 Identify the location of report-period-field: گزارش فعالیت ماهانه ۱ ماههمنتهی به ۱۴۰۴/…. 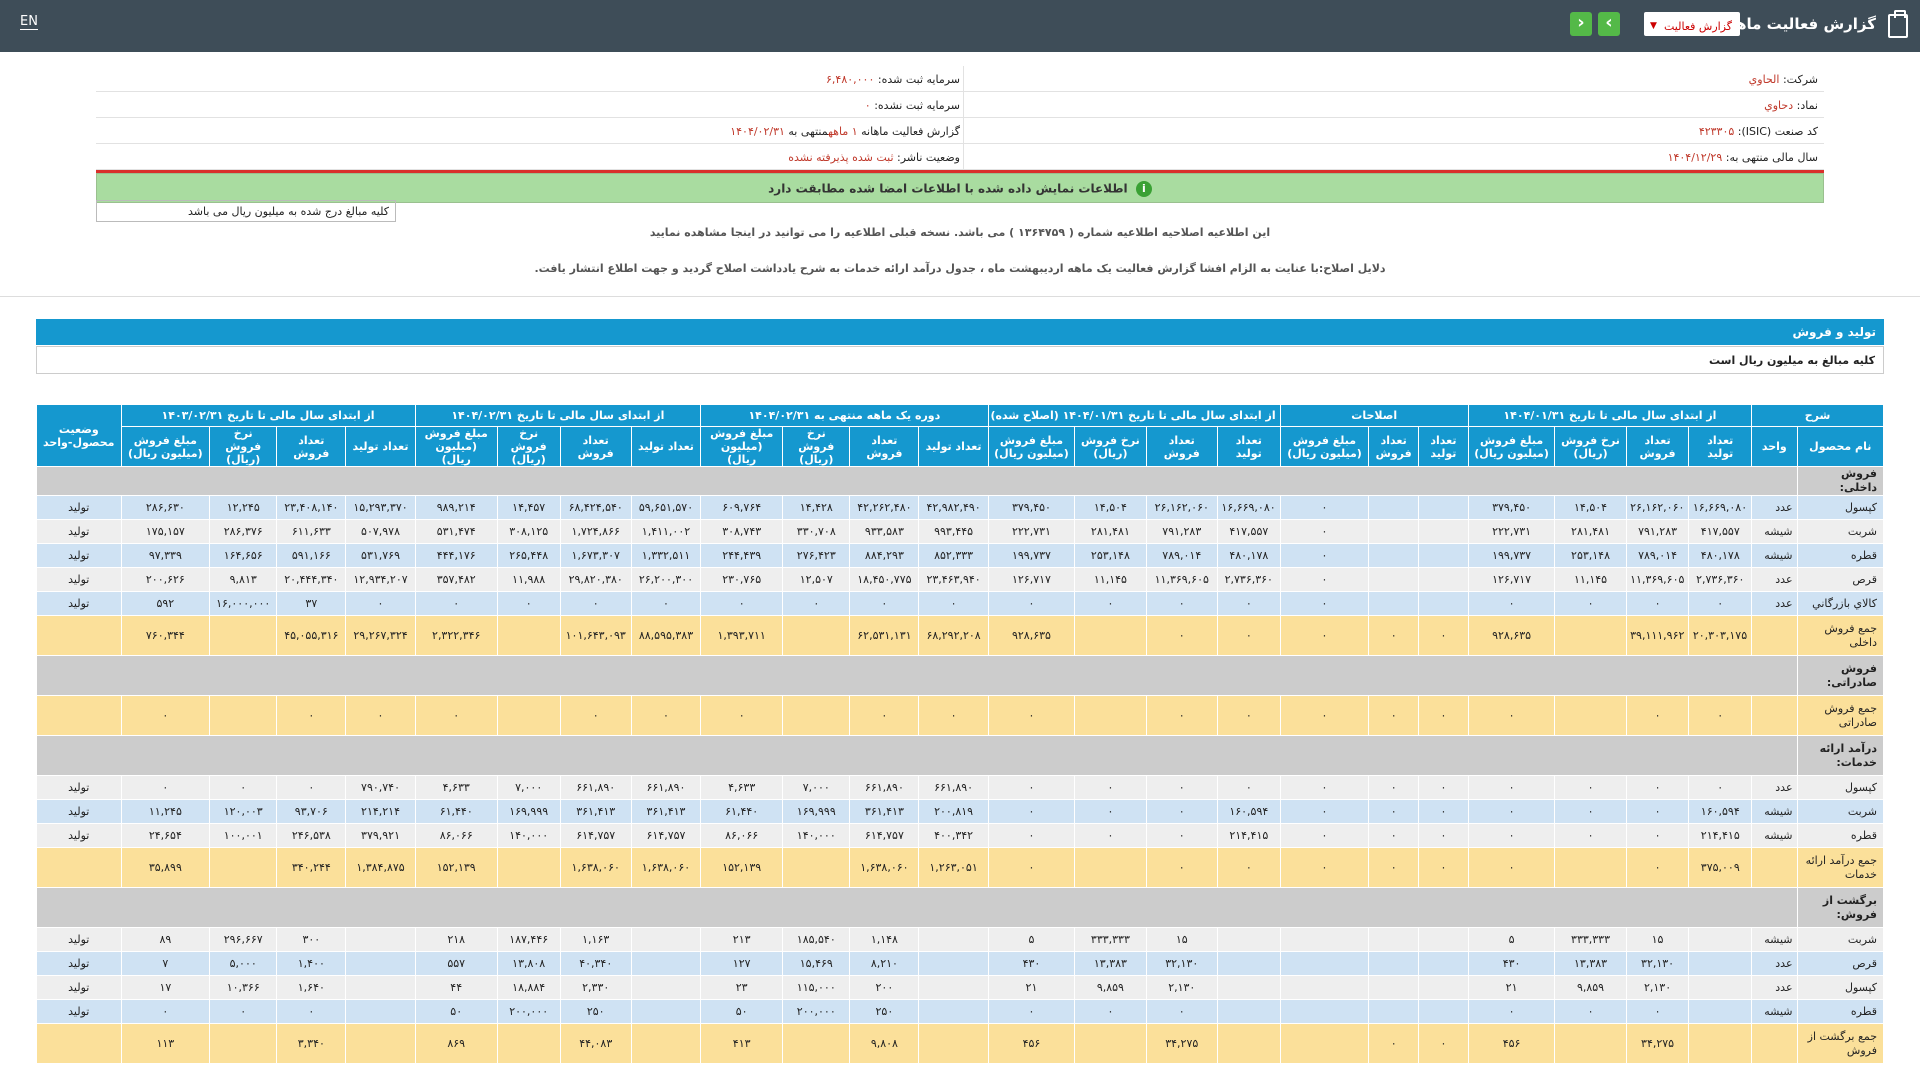
(845, 131).